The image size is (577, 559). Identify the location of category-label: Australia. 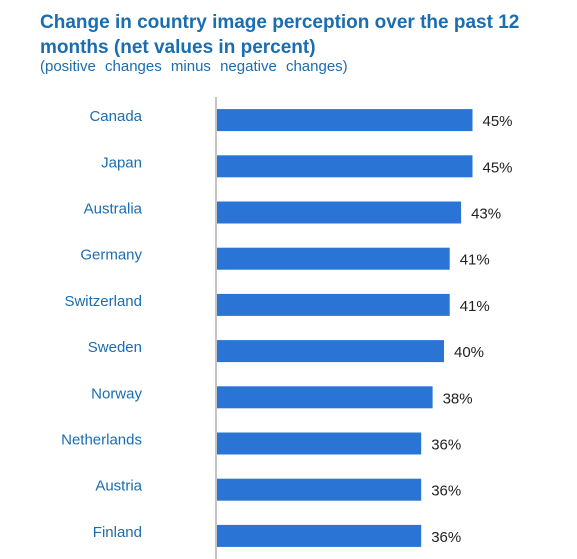
(113, 208).